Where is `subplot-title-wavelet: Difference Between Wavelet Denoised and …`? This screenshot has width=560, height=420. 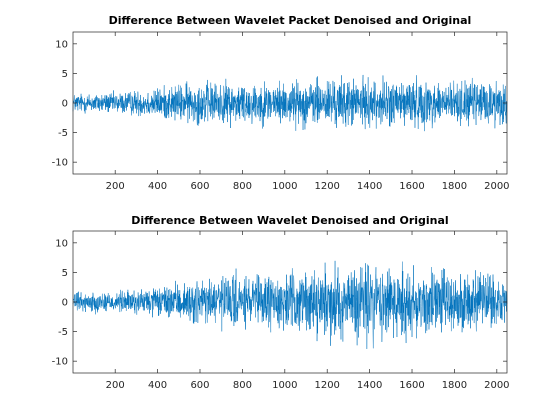 subplot-title-wavelet: Difference Between Wavelet Denoised and … is located at coordinates (289, 220).